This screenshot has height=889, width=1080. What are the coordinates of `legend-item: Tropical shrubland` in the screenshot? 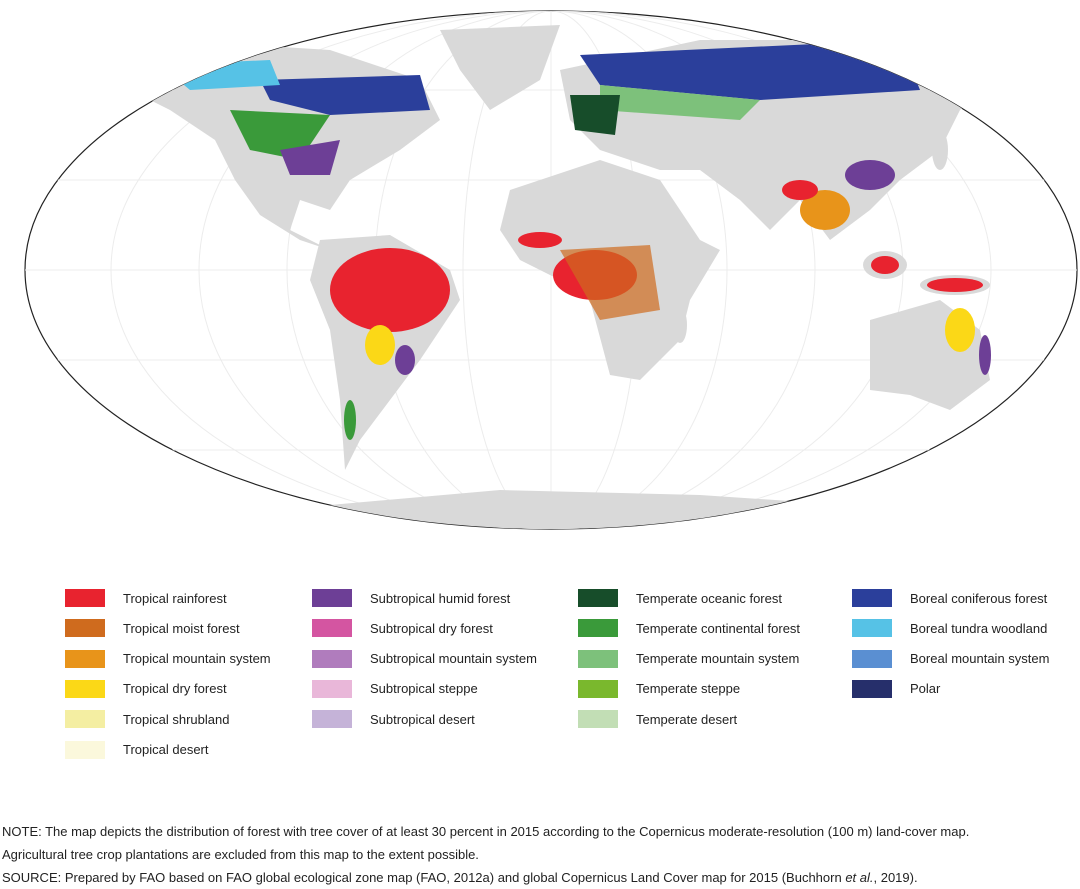 It's located at (147, 719).